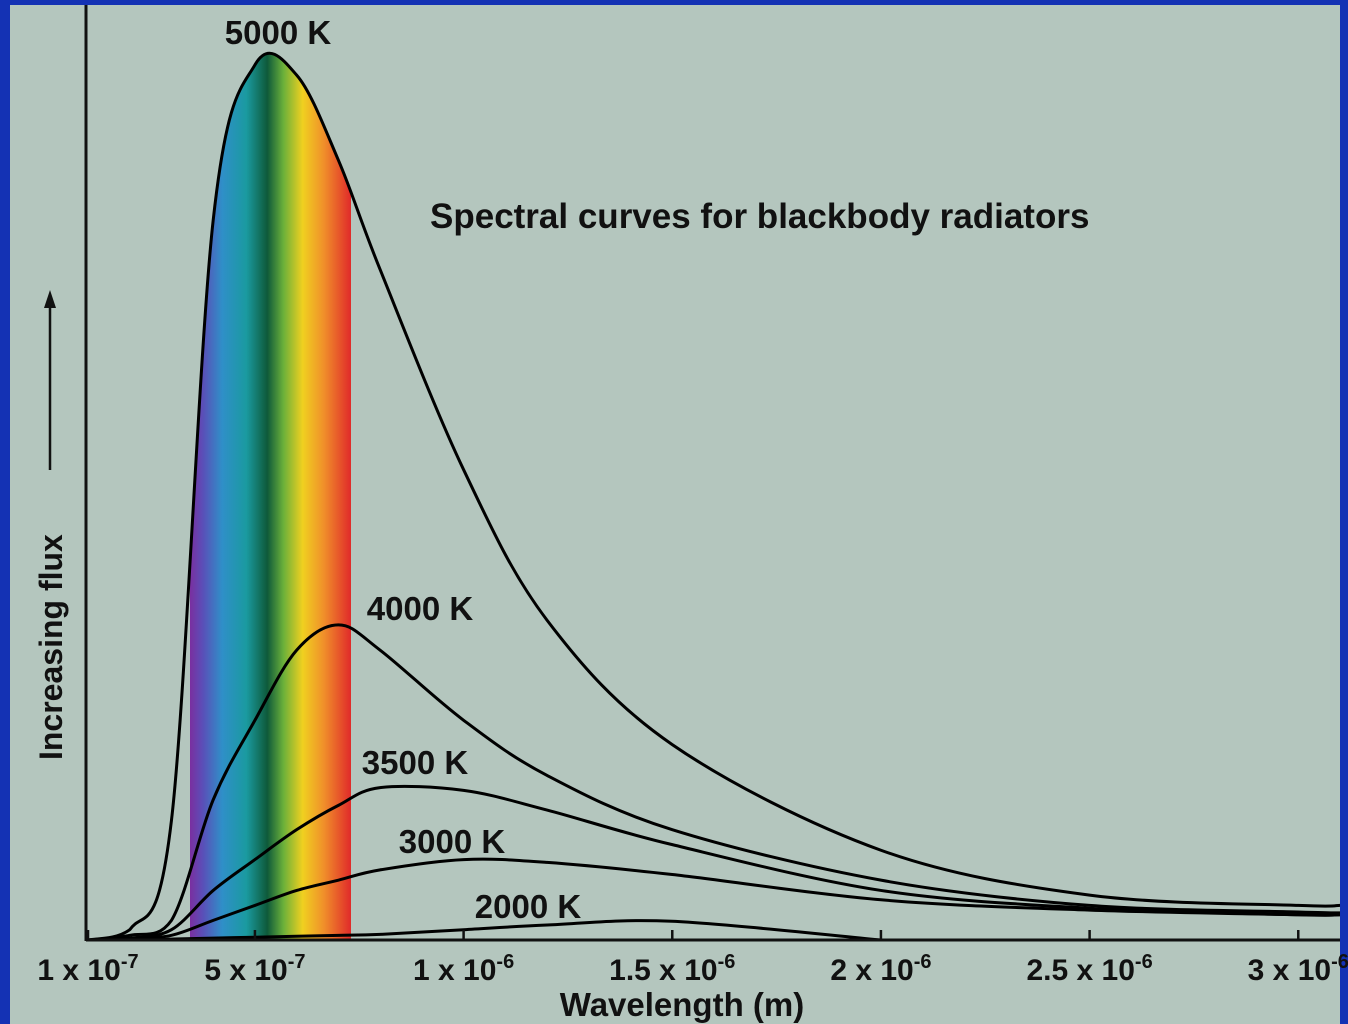  I want to click on x-tick-label-base: 3 x 10, so click(1289, 970).